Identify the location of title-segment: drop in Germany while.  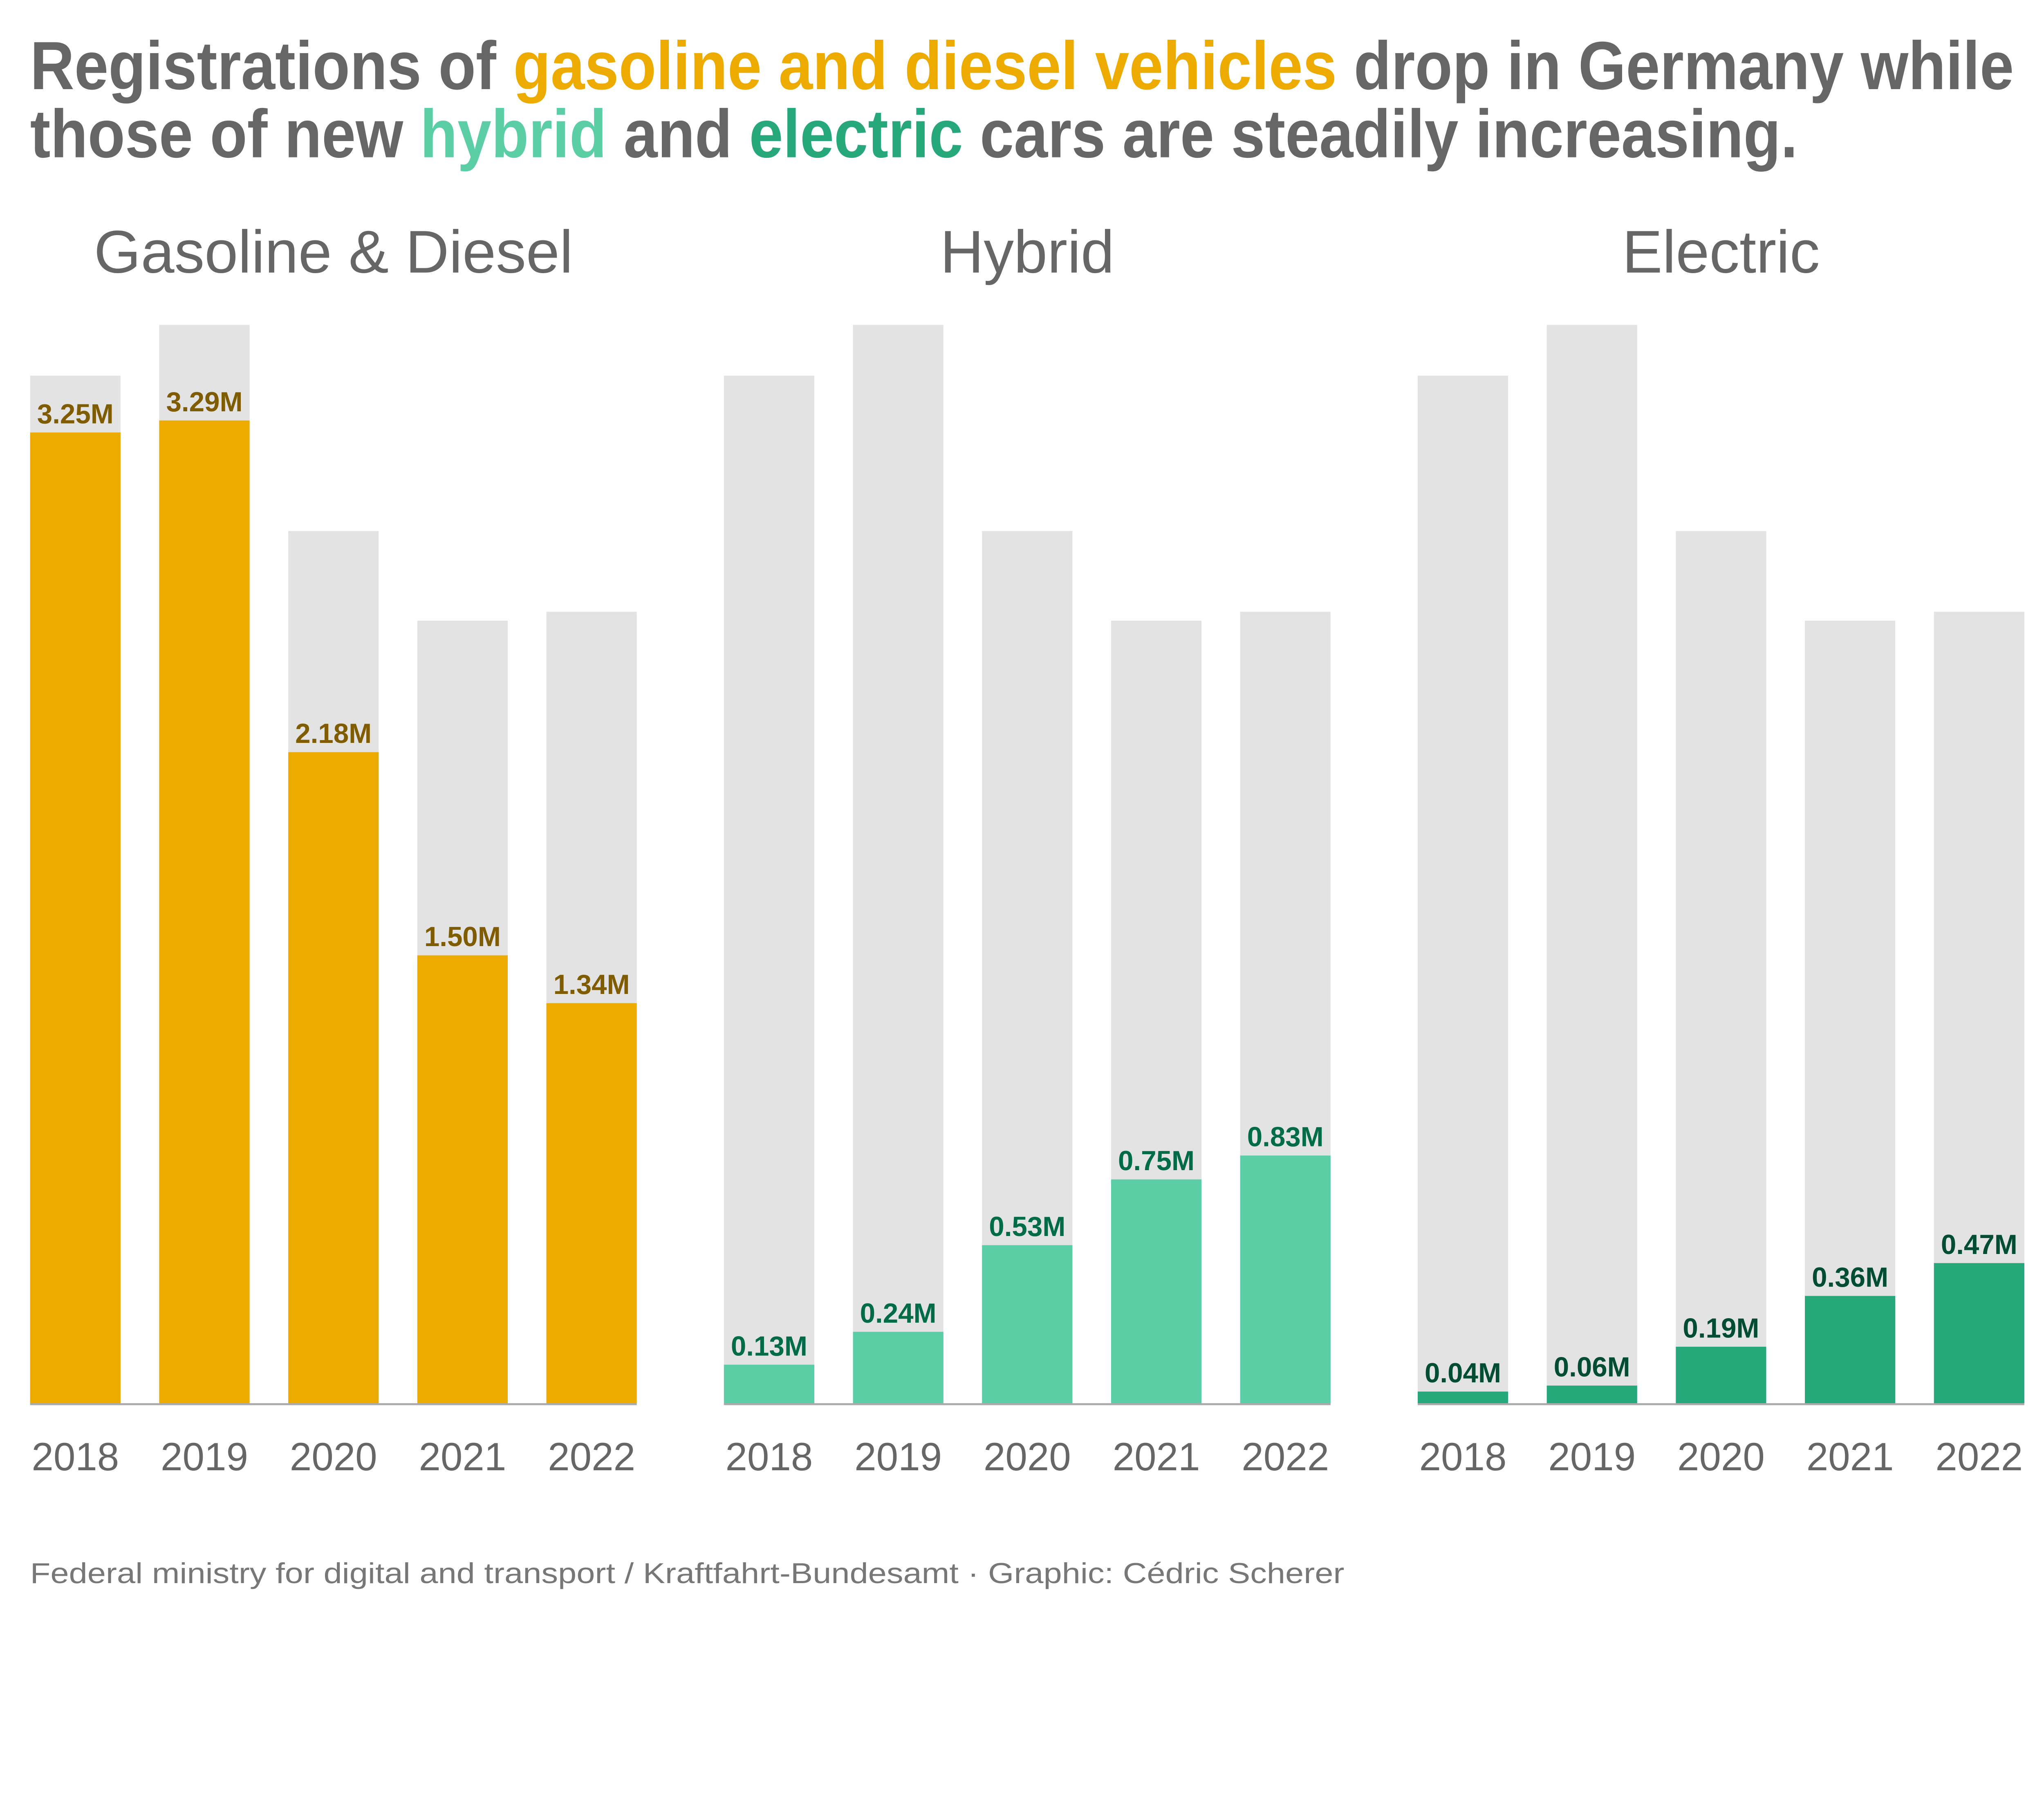
(1676, 66).